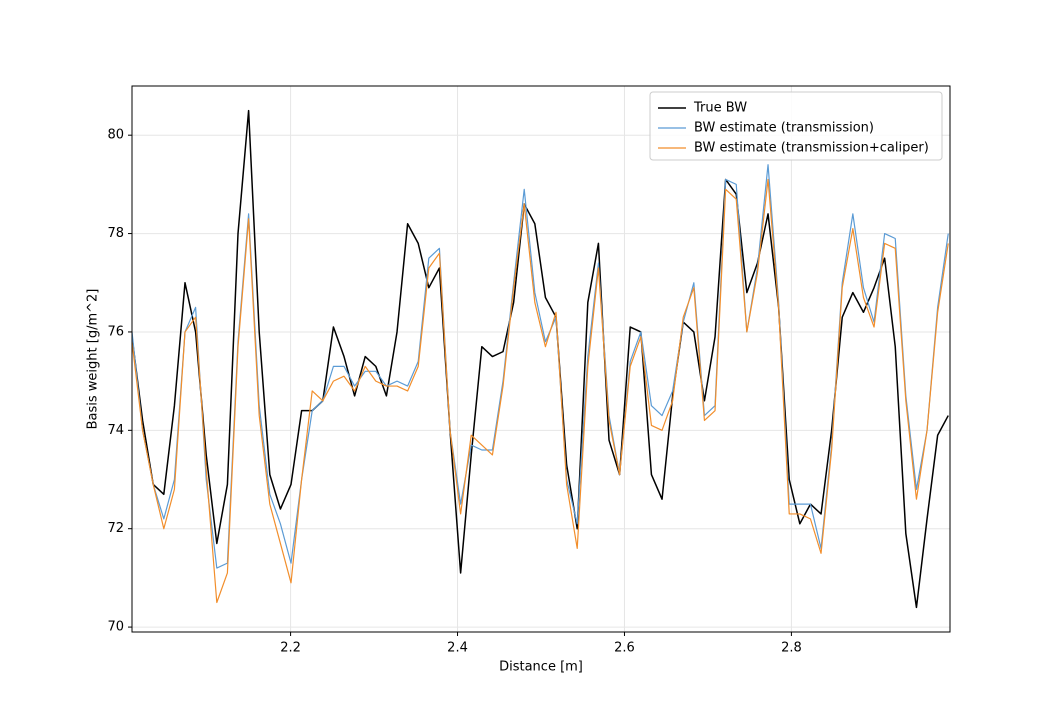 The height and width of the screenshot is (711, 1056). What do you see at coordinates (720, 108) in the screenshot?
I see `legend-label: True BW` at bounding box center [720, 108].